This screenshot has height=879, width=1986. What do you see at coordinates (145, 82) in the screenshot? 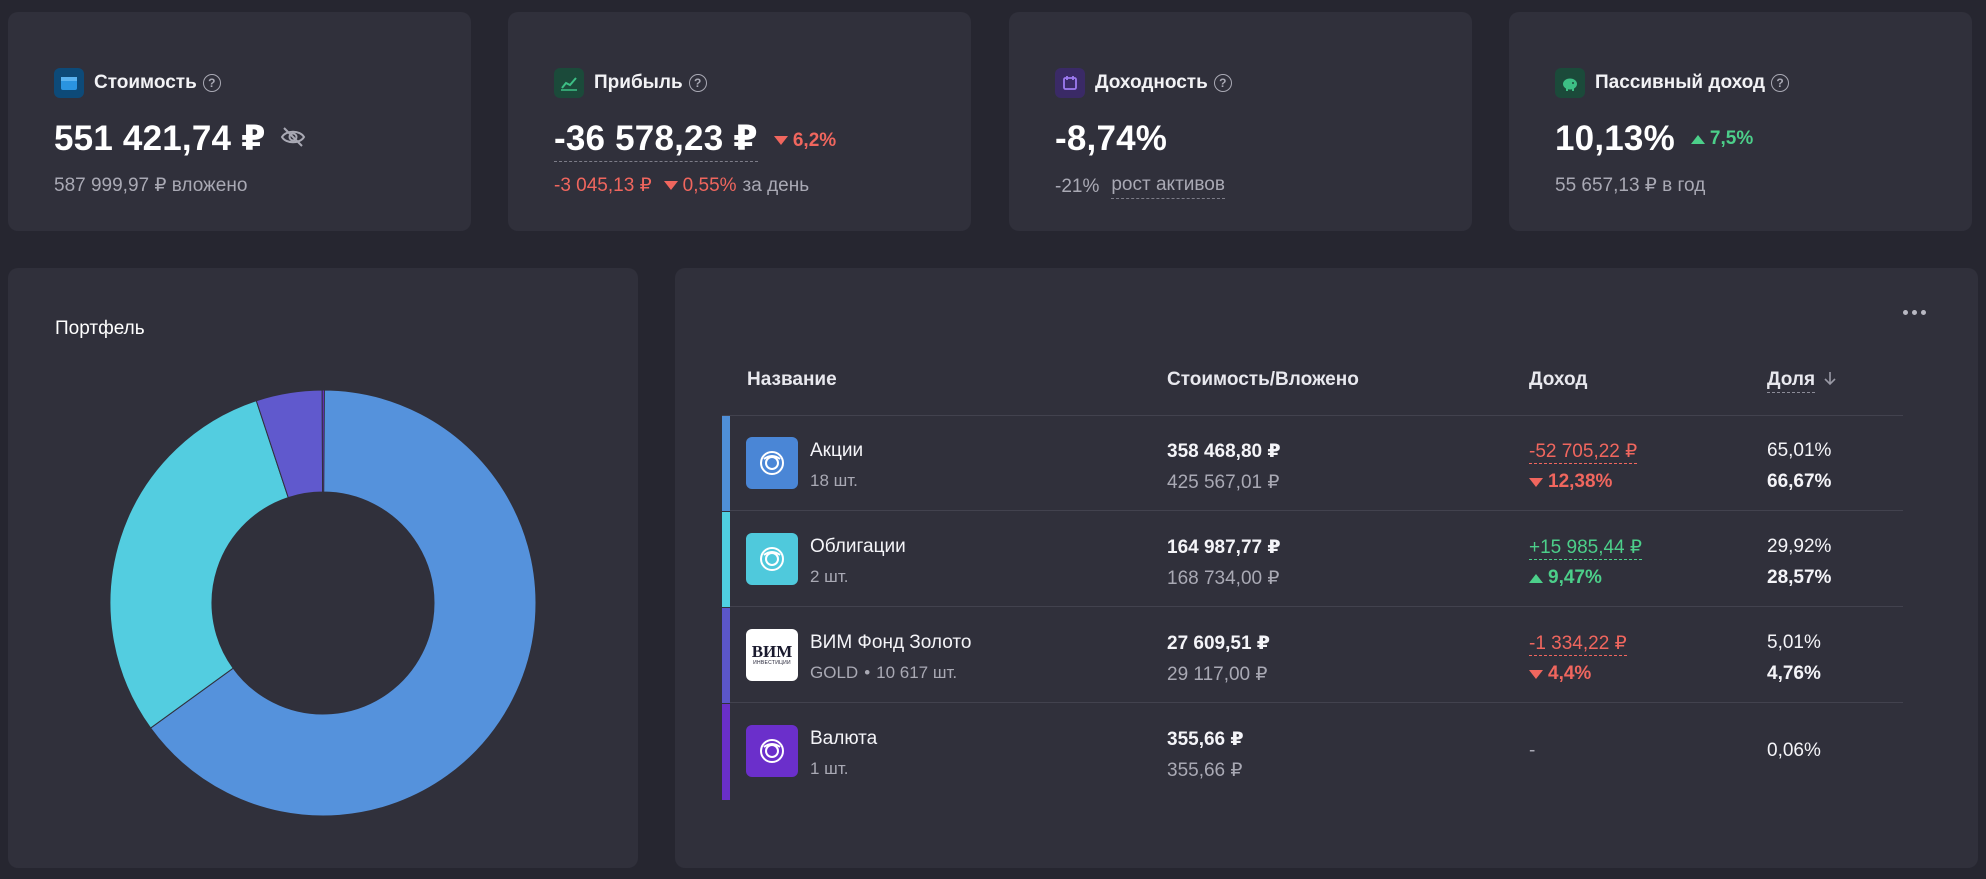
I see `kpi-title: Стоимость` at bounding box center [145, 82].